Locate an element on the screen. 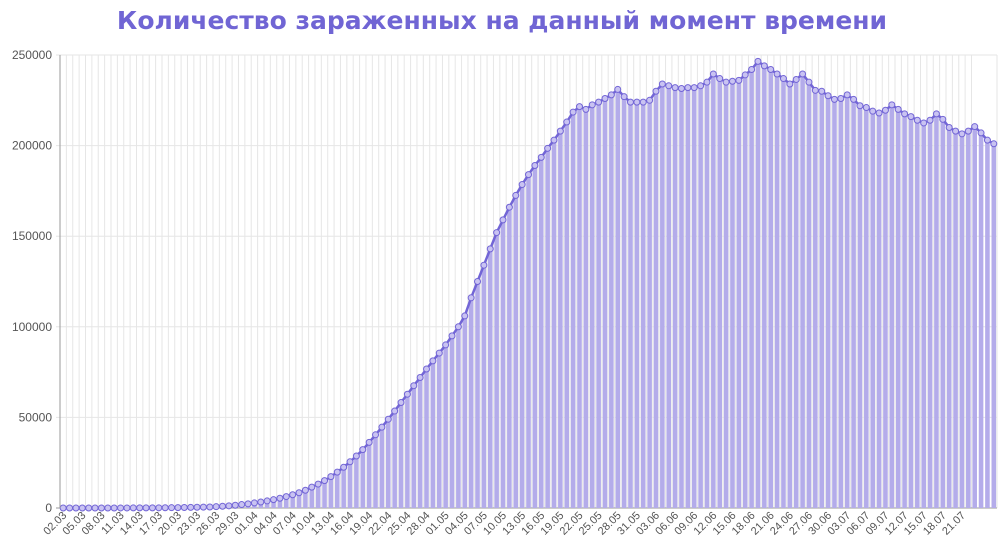  y-tick-label: 50000 is located at coordinates (36, 417).